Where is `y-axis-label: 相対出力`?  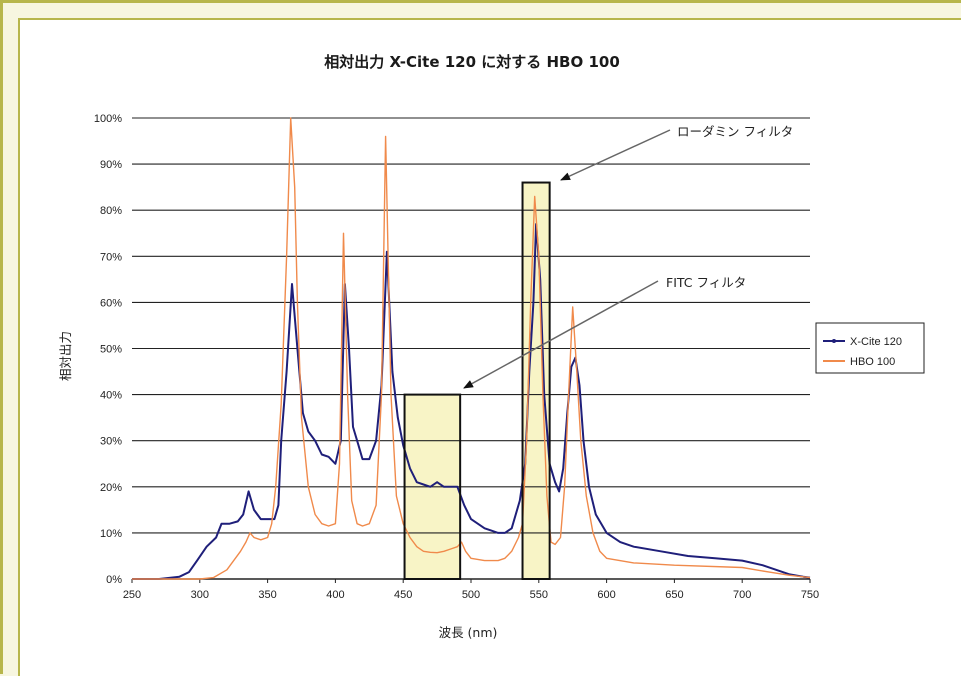
y-axis-label: 相対出力 is located at coordinates (65, 356).